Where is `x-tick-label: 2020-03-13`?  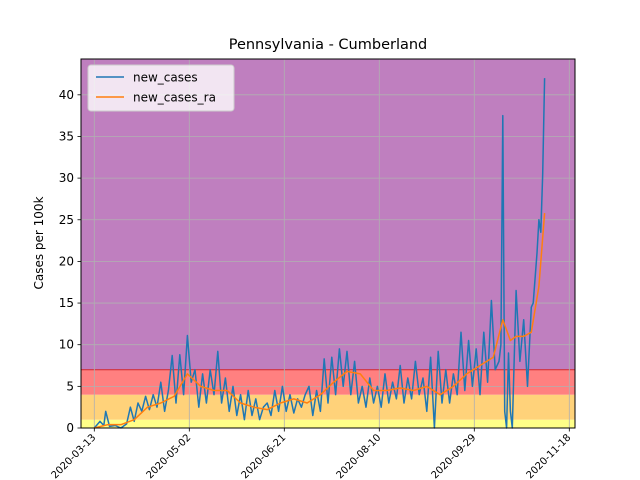
x-tick-label: 2020-03-13 is located at coordinates (74, 456).